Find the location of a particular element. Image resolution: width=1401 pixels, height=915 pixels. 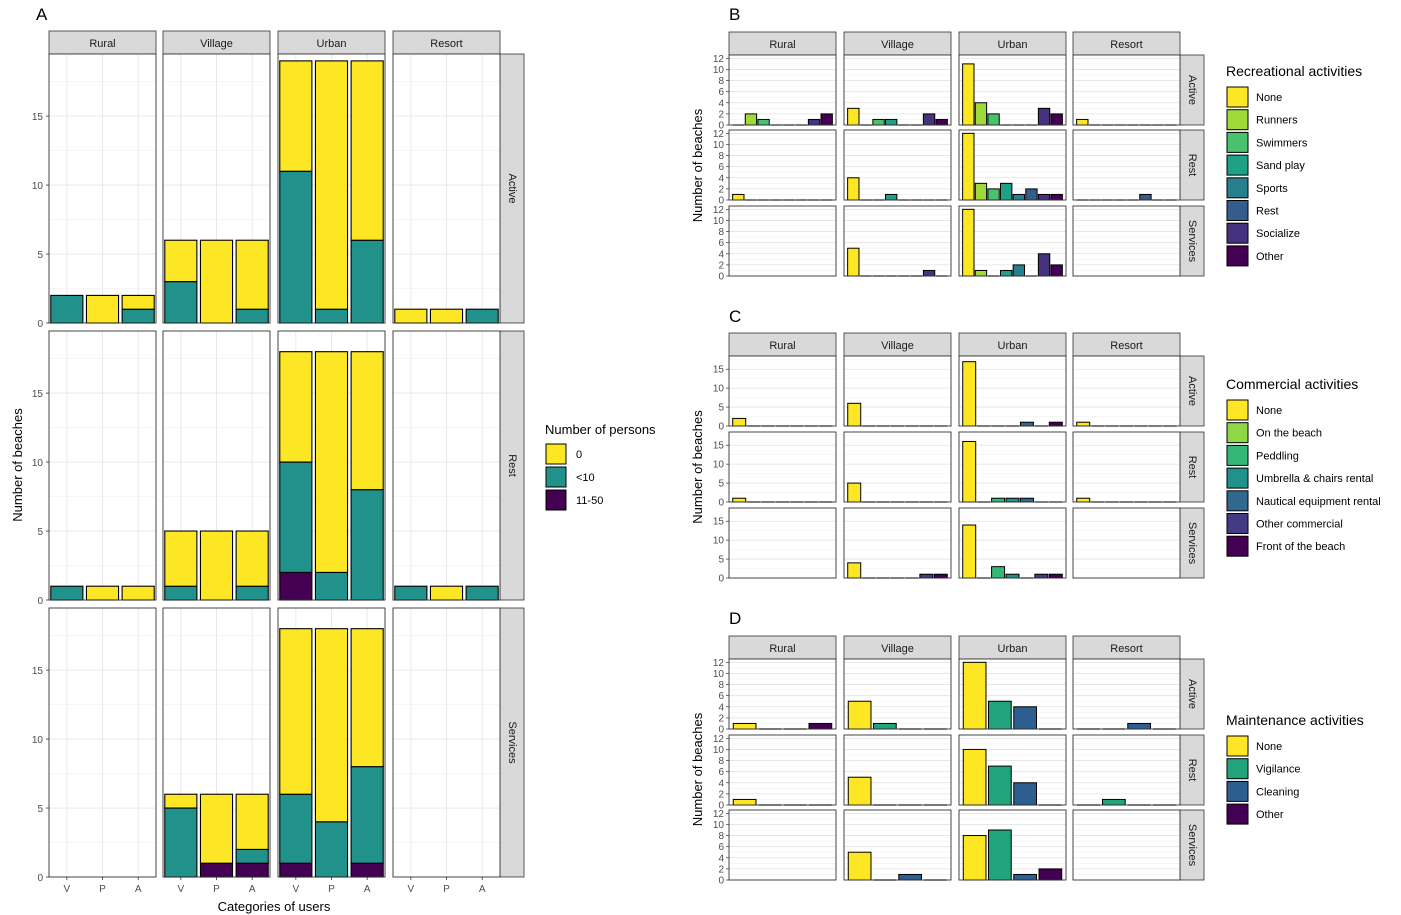

panel-b-strip-label: Village is located at coordinates (897, 45).